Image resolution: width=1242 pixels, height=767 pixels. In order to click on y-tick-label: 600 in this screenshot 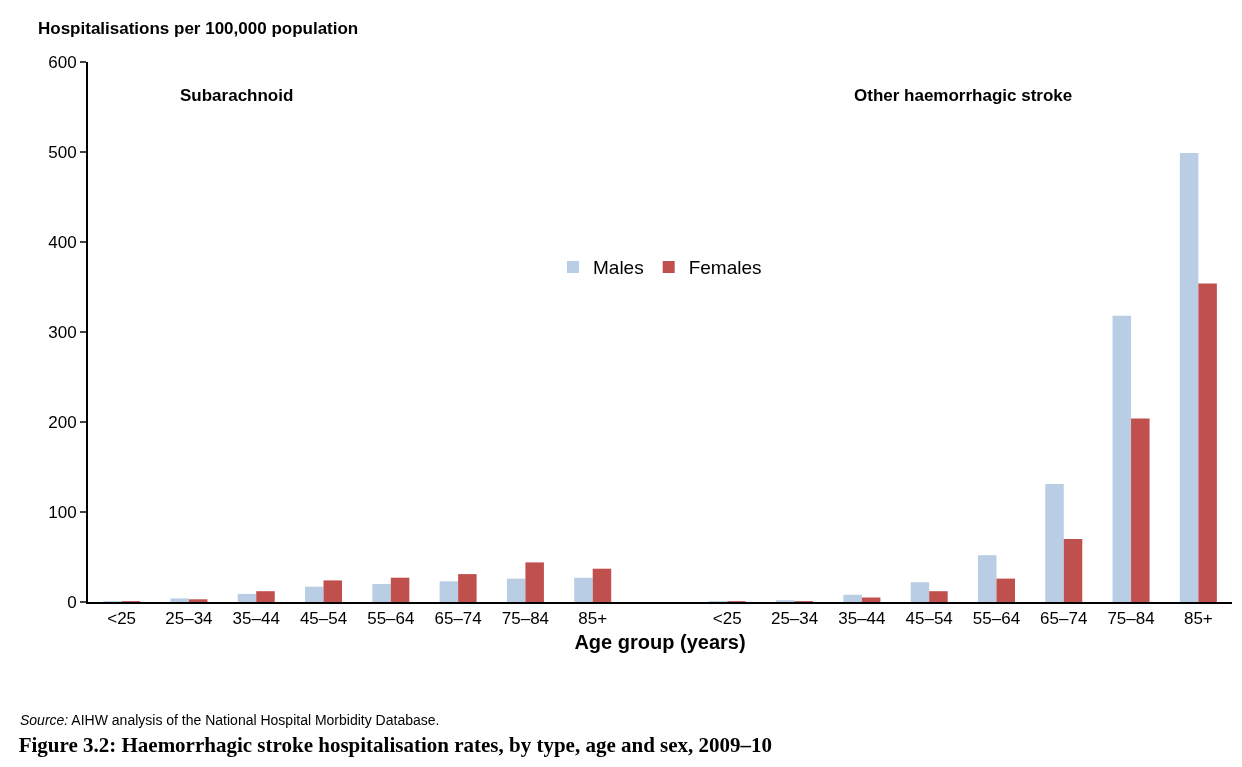, I will do `click(62, 62)`.